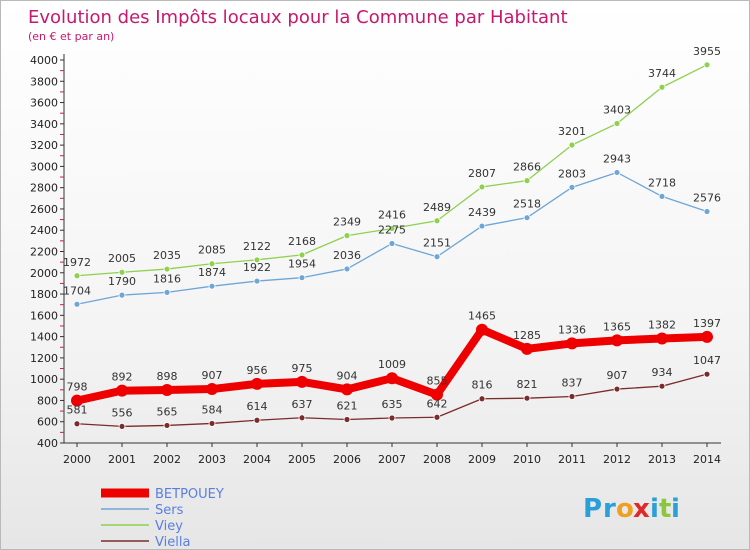 The image size is (750, 550). What do you see at coordinates (122, 258) in the screenshot?
I see `data-label-viey: 2005` at bounding box center [122, 258].